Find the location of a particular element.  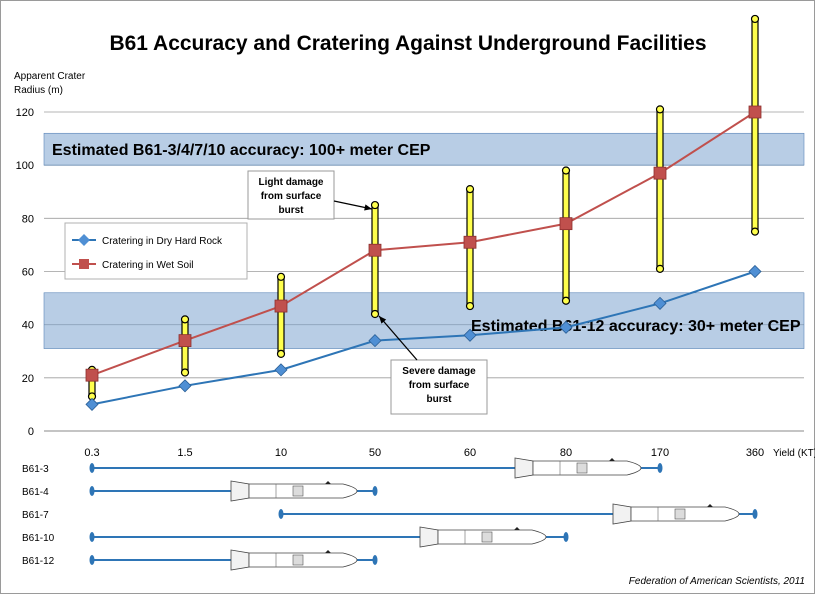

weapon-label: B61-3 is located at coordinates (35, 469).